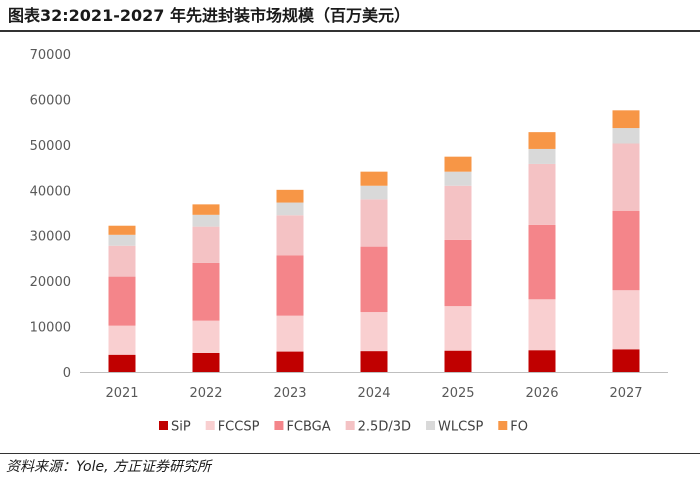 Image resolution: width=700 pixels, height=485 pixels. What do you see at coordinates (374, 192) in the screenshot?
I see `bar-segment-wlcsp-2024` at bounding box center [374, 192].